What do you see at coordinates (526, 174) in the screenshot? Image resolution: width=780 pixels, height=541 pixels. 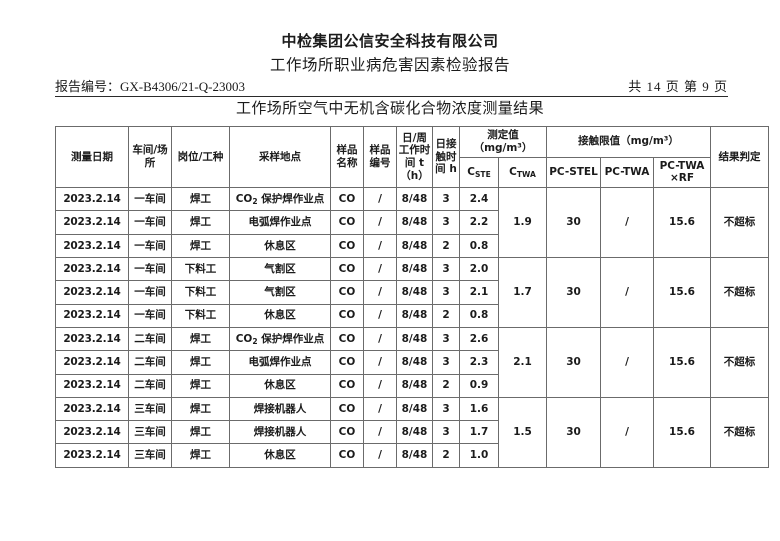 I see `th-c-twa-sub: TWA` at bounding box center [526, 174].